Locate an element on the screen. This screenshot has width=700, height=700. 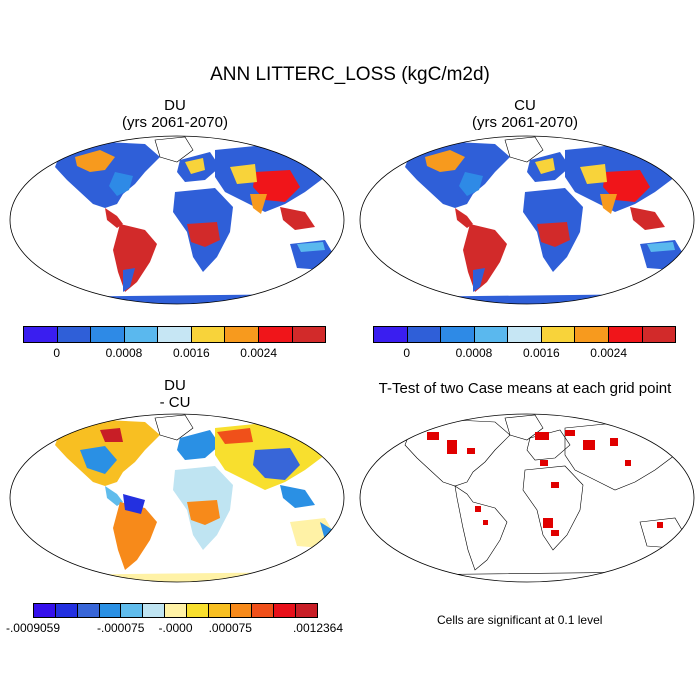
ttest-note: Cells are significant at 0.1 level is located at coordinates (520, 620).